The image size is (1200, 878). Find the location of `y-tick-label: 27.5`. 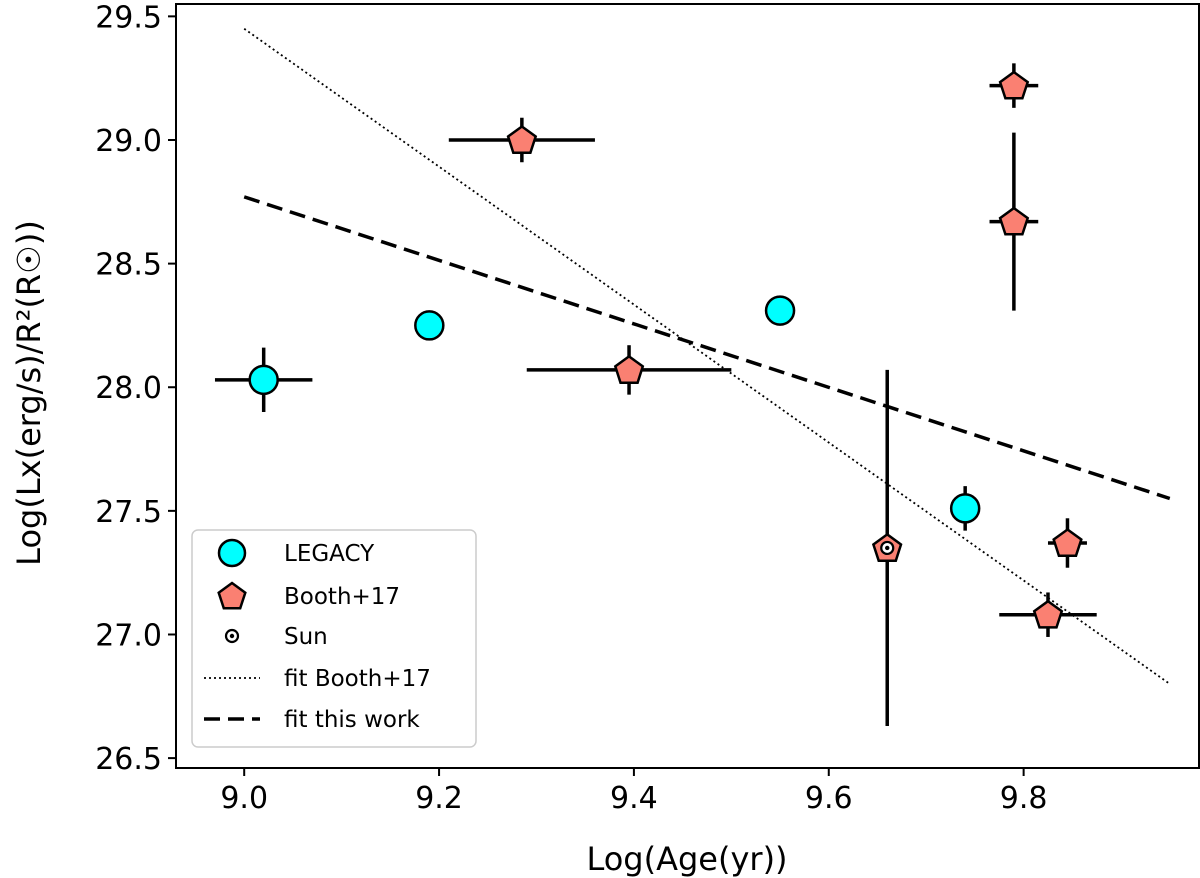

y-tick-label: 27.5 is located at coordinates (128, 512).